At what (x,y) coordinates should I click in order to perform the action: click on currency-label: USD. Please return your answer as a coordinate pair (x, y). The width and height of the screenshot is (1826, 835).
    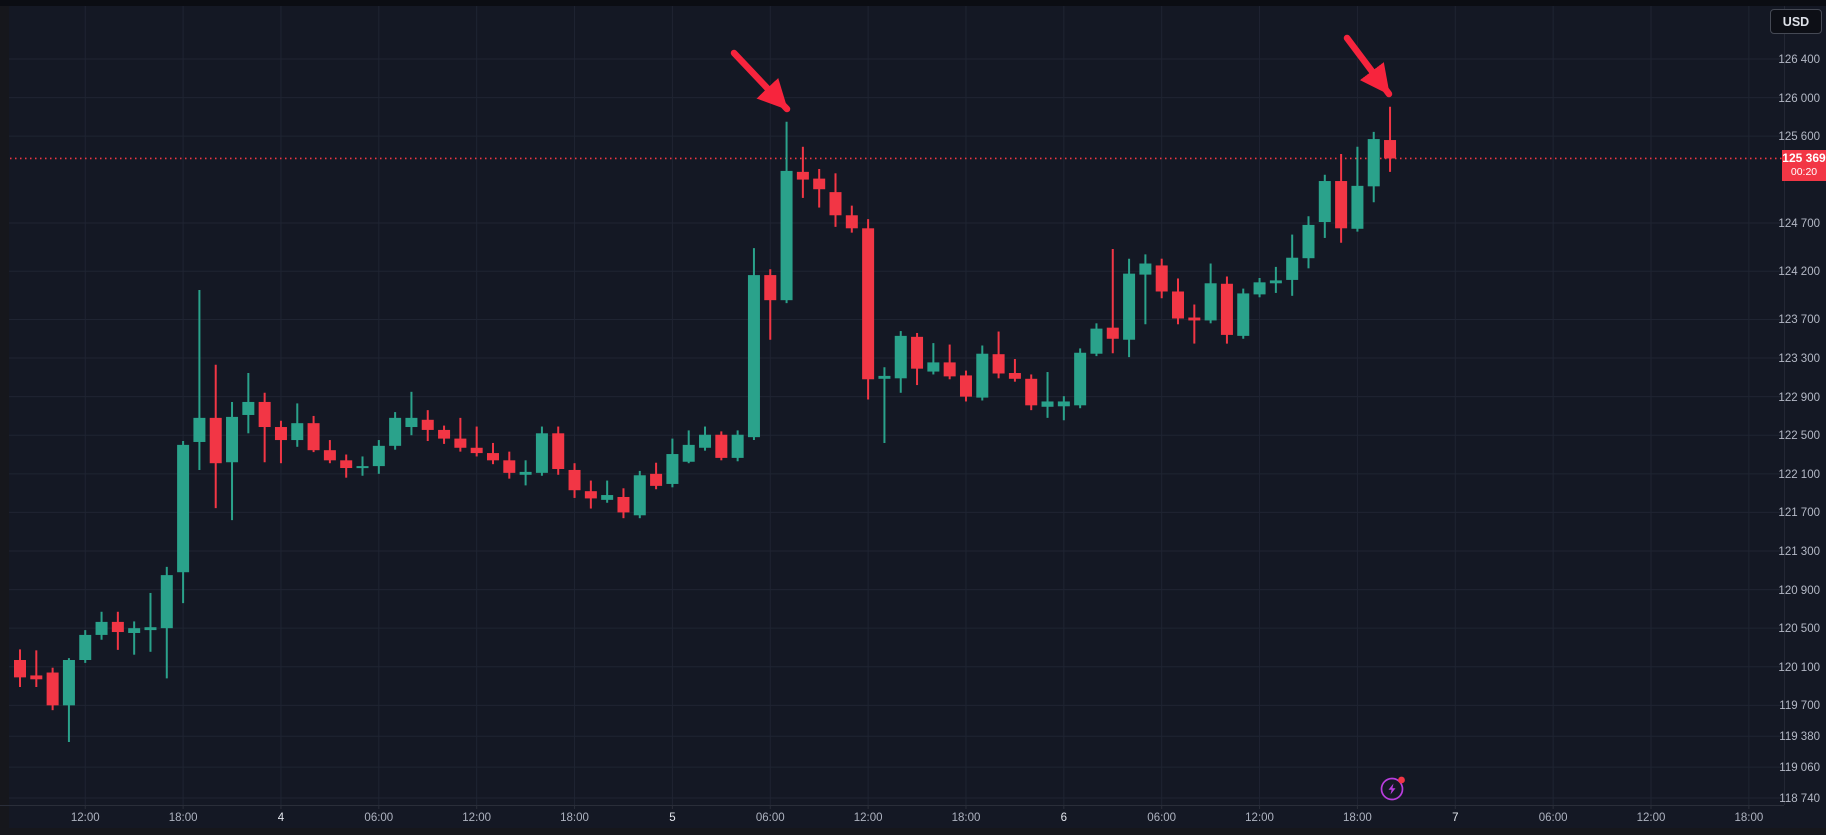
    Looking at the image, I should click on (1796, 21).